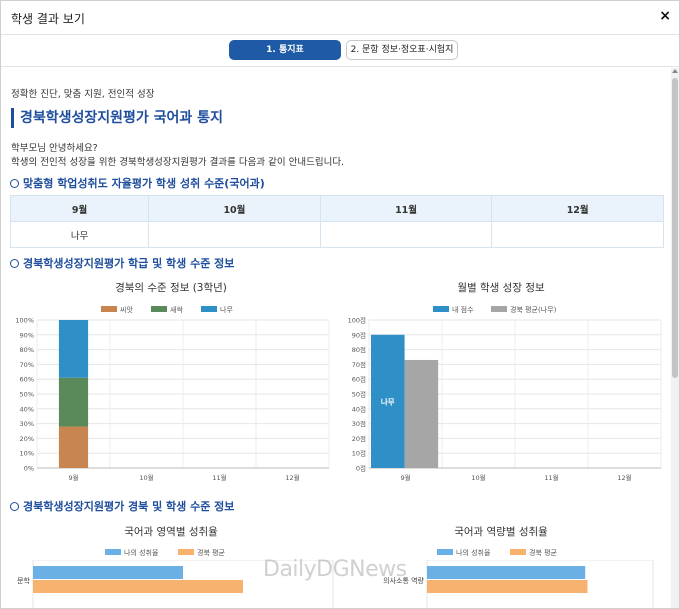 This screenshot has height=609, width=680. I want to click on y-category-label: 의사소통 역량, so click(403, 580).